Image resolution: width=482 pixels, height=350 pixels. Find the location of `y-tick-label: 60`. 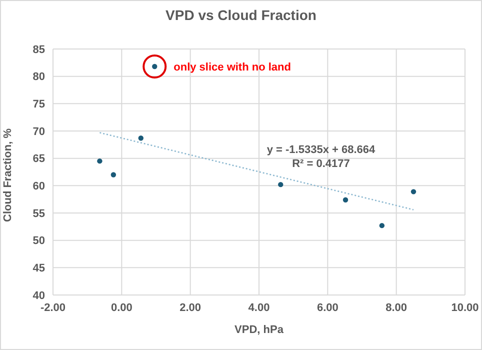

y-tick-label: 60 is located at coordinates (38, 186).